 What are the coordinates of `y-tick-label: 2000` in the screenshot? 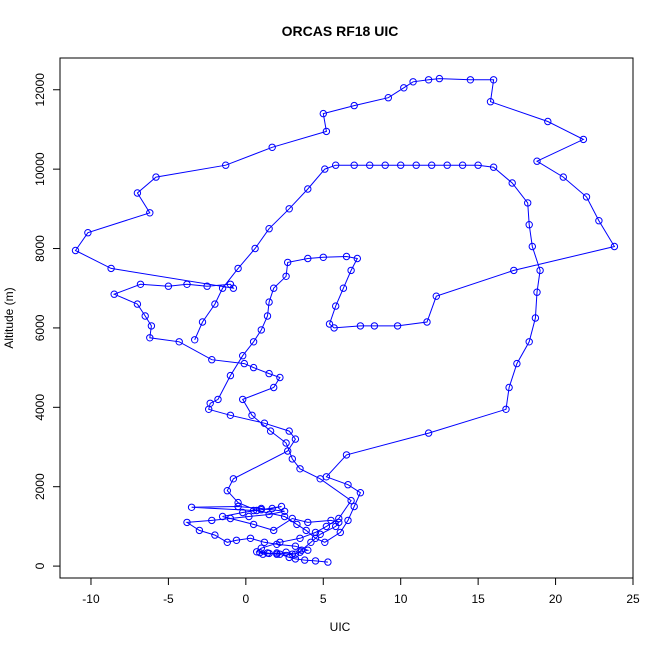 It's located at (40, 486).